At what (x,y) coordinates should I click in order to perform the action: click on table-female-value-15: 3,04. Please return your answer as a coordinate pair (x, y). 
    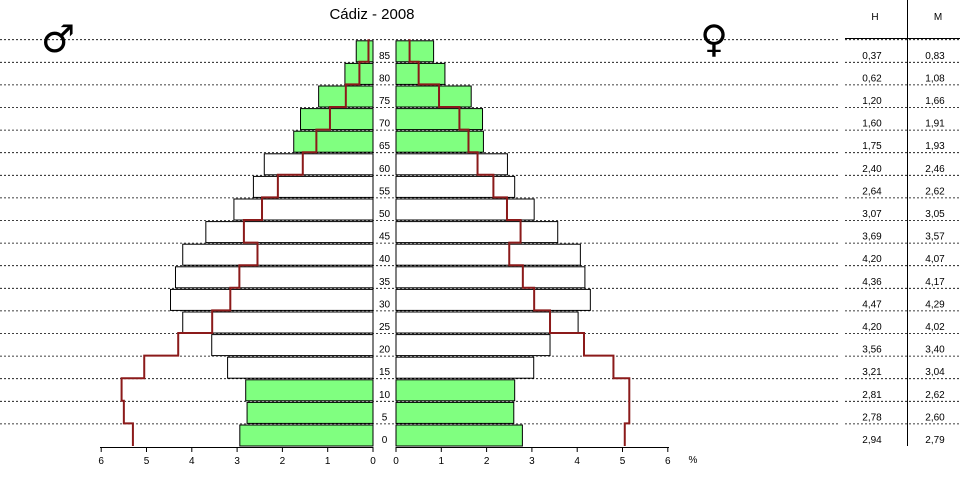
    Looking at the image, I should click on (935, 372).